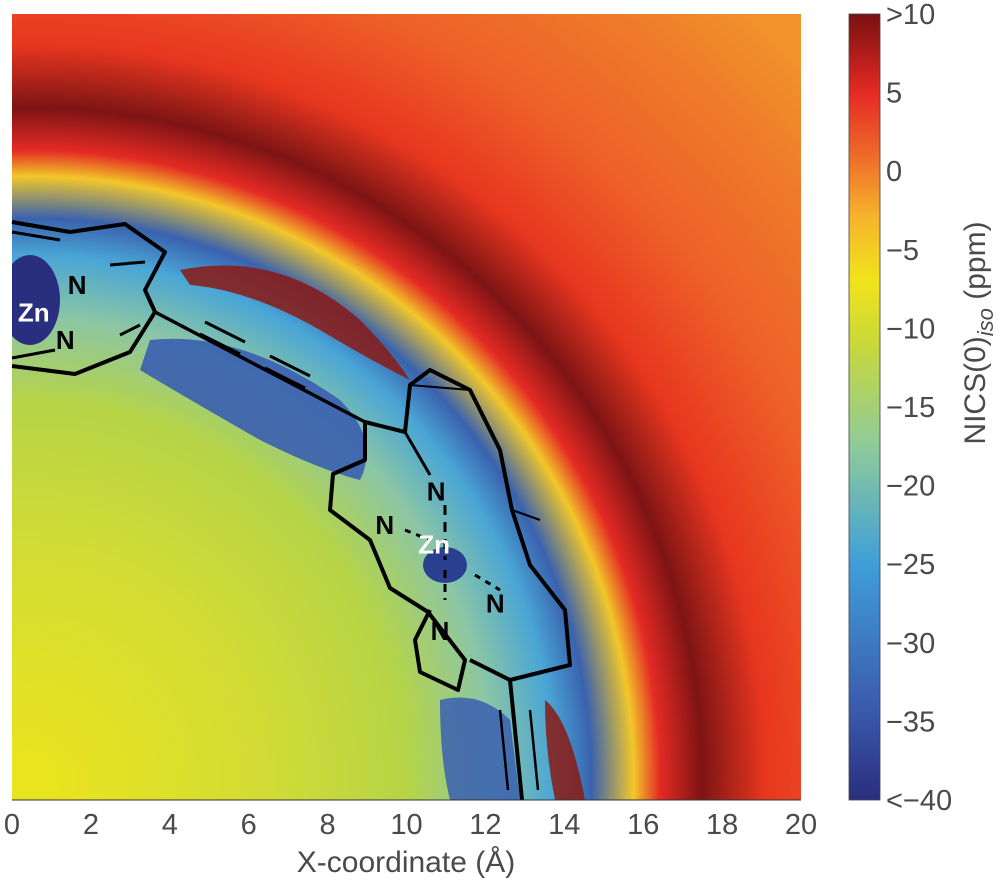 The height and width of the screenshot is (889, 1001). I want to click on x-tick-label: 0, so click(12, 825).